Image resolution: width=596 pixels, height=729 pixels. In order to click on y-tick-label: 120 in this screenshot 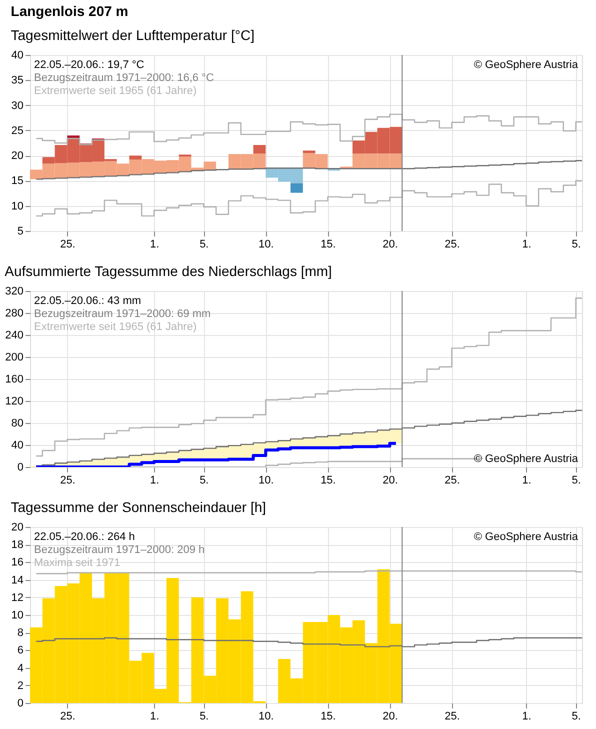, I will do `click(14, 402)`.